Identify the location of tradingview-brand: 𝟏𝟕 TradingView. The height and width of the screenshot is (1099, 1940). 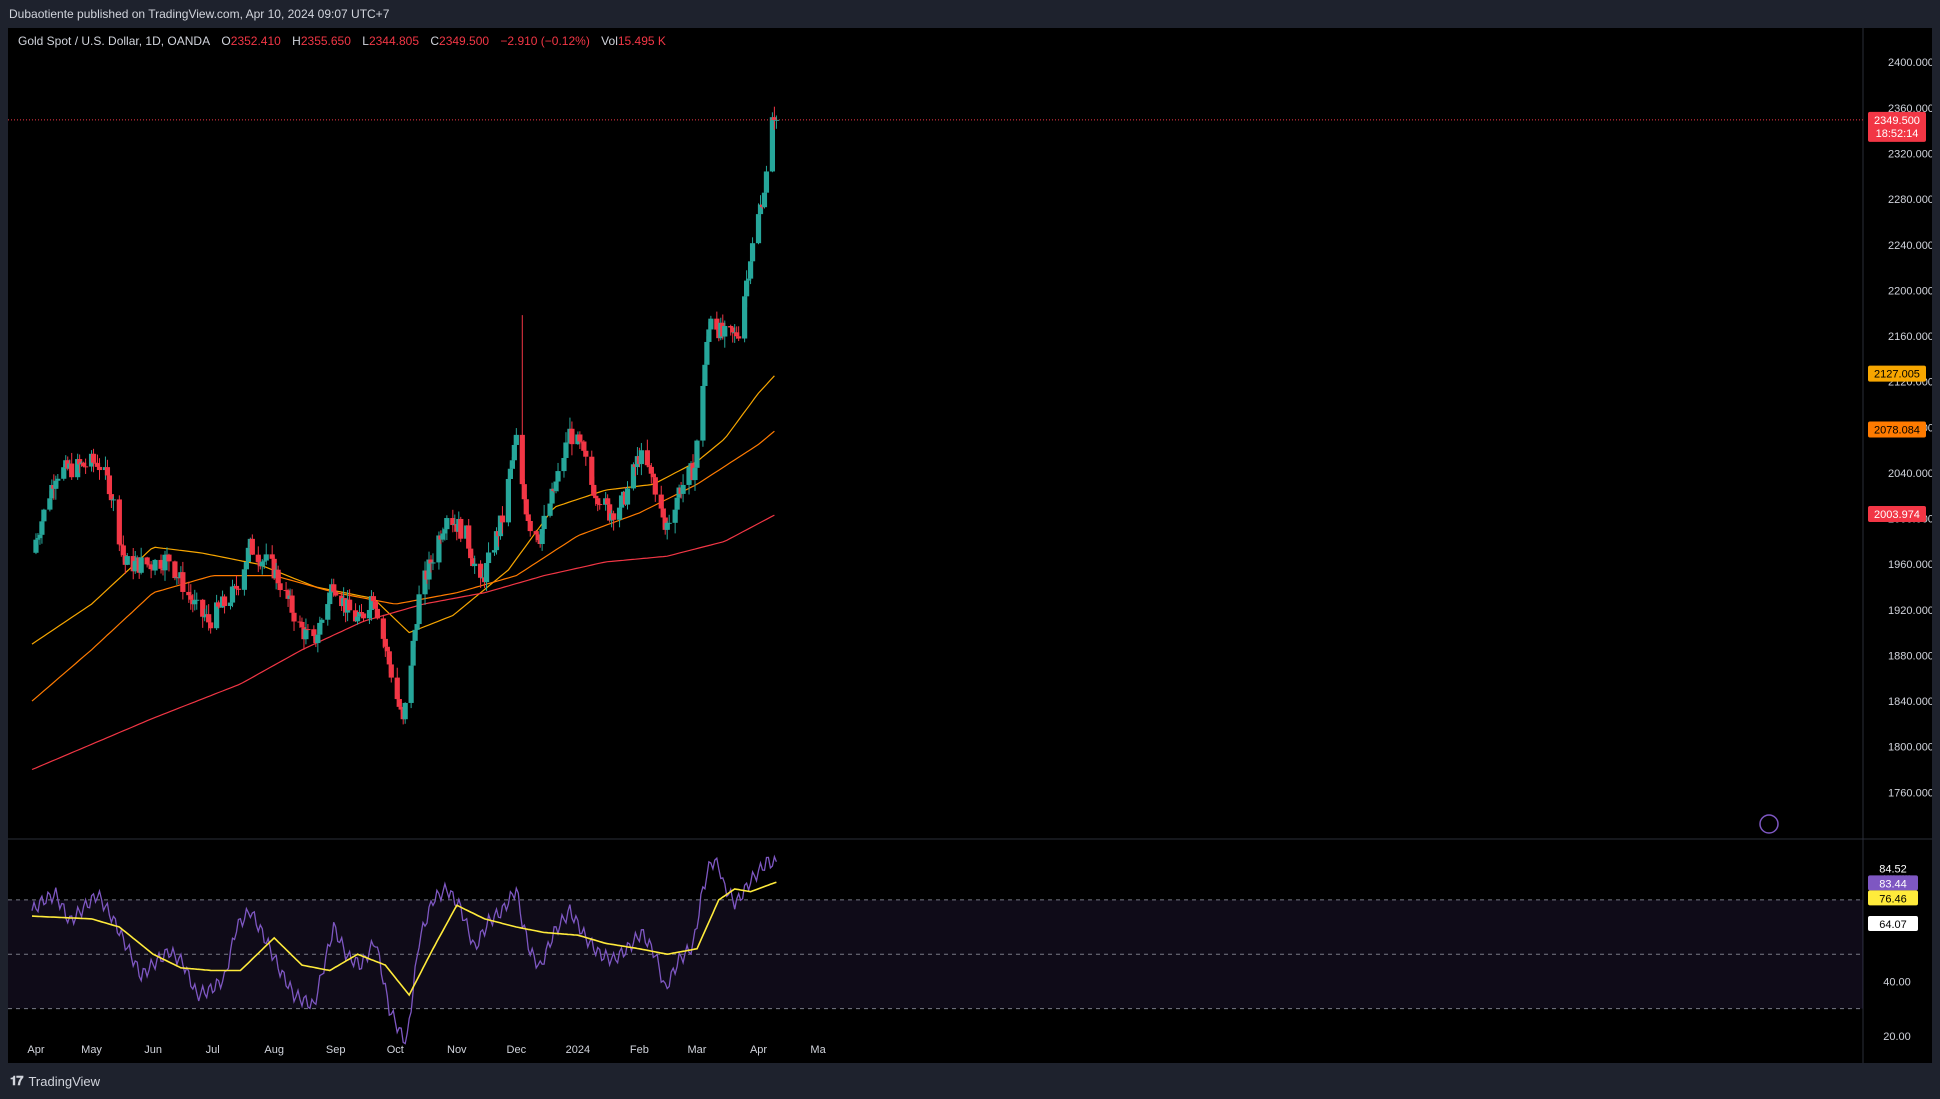
(55, 1081).